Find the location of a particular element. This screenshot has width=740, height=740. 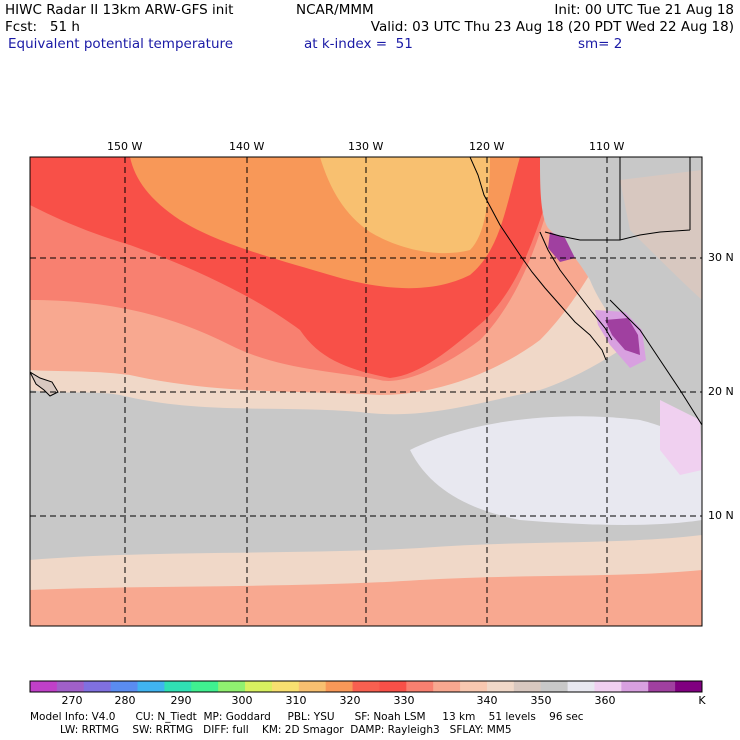

colorbar-tick-280: 280 is located at coordinates (125, 700).